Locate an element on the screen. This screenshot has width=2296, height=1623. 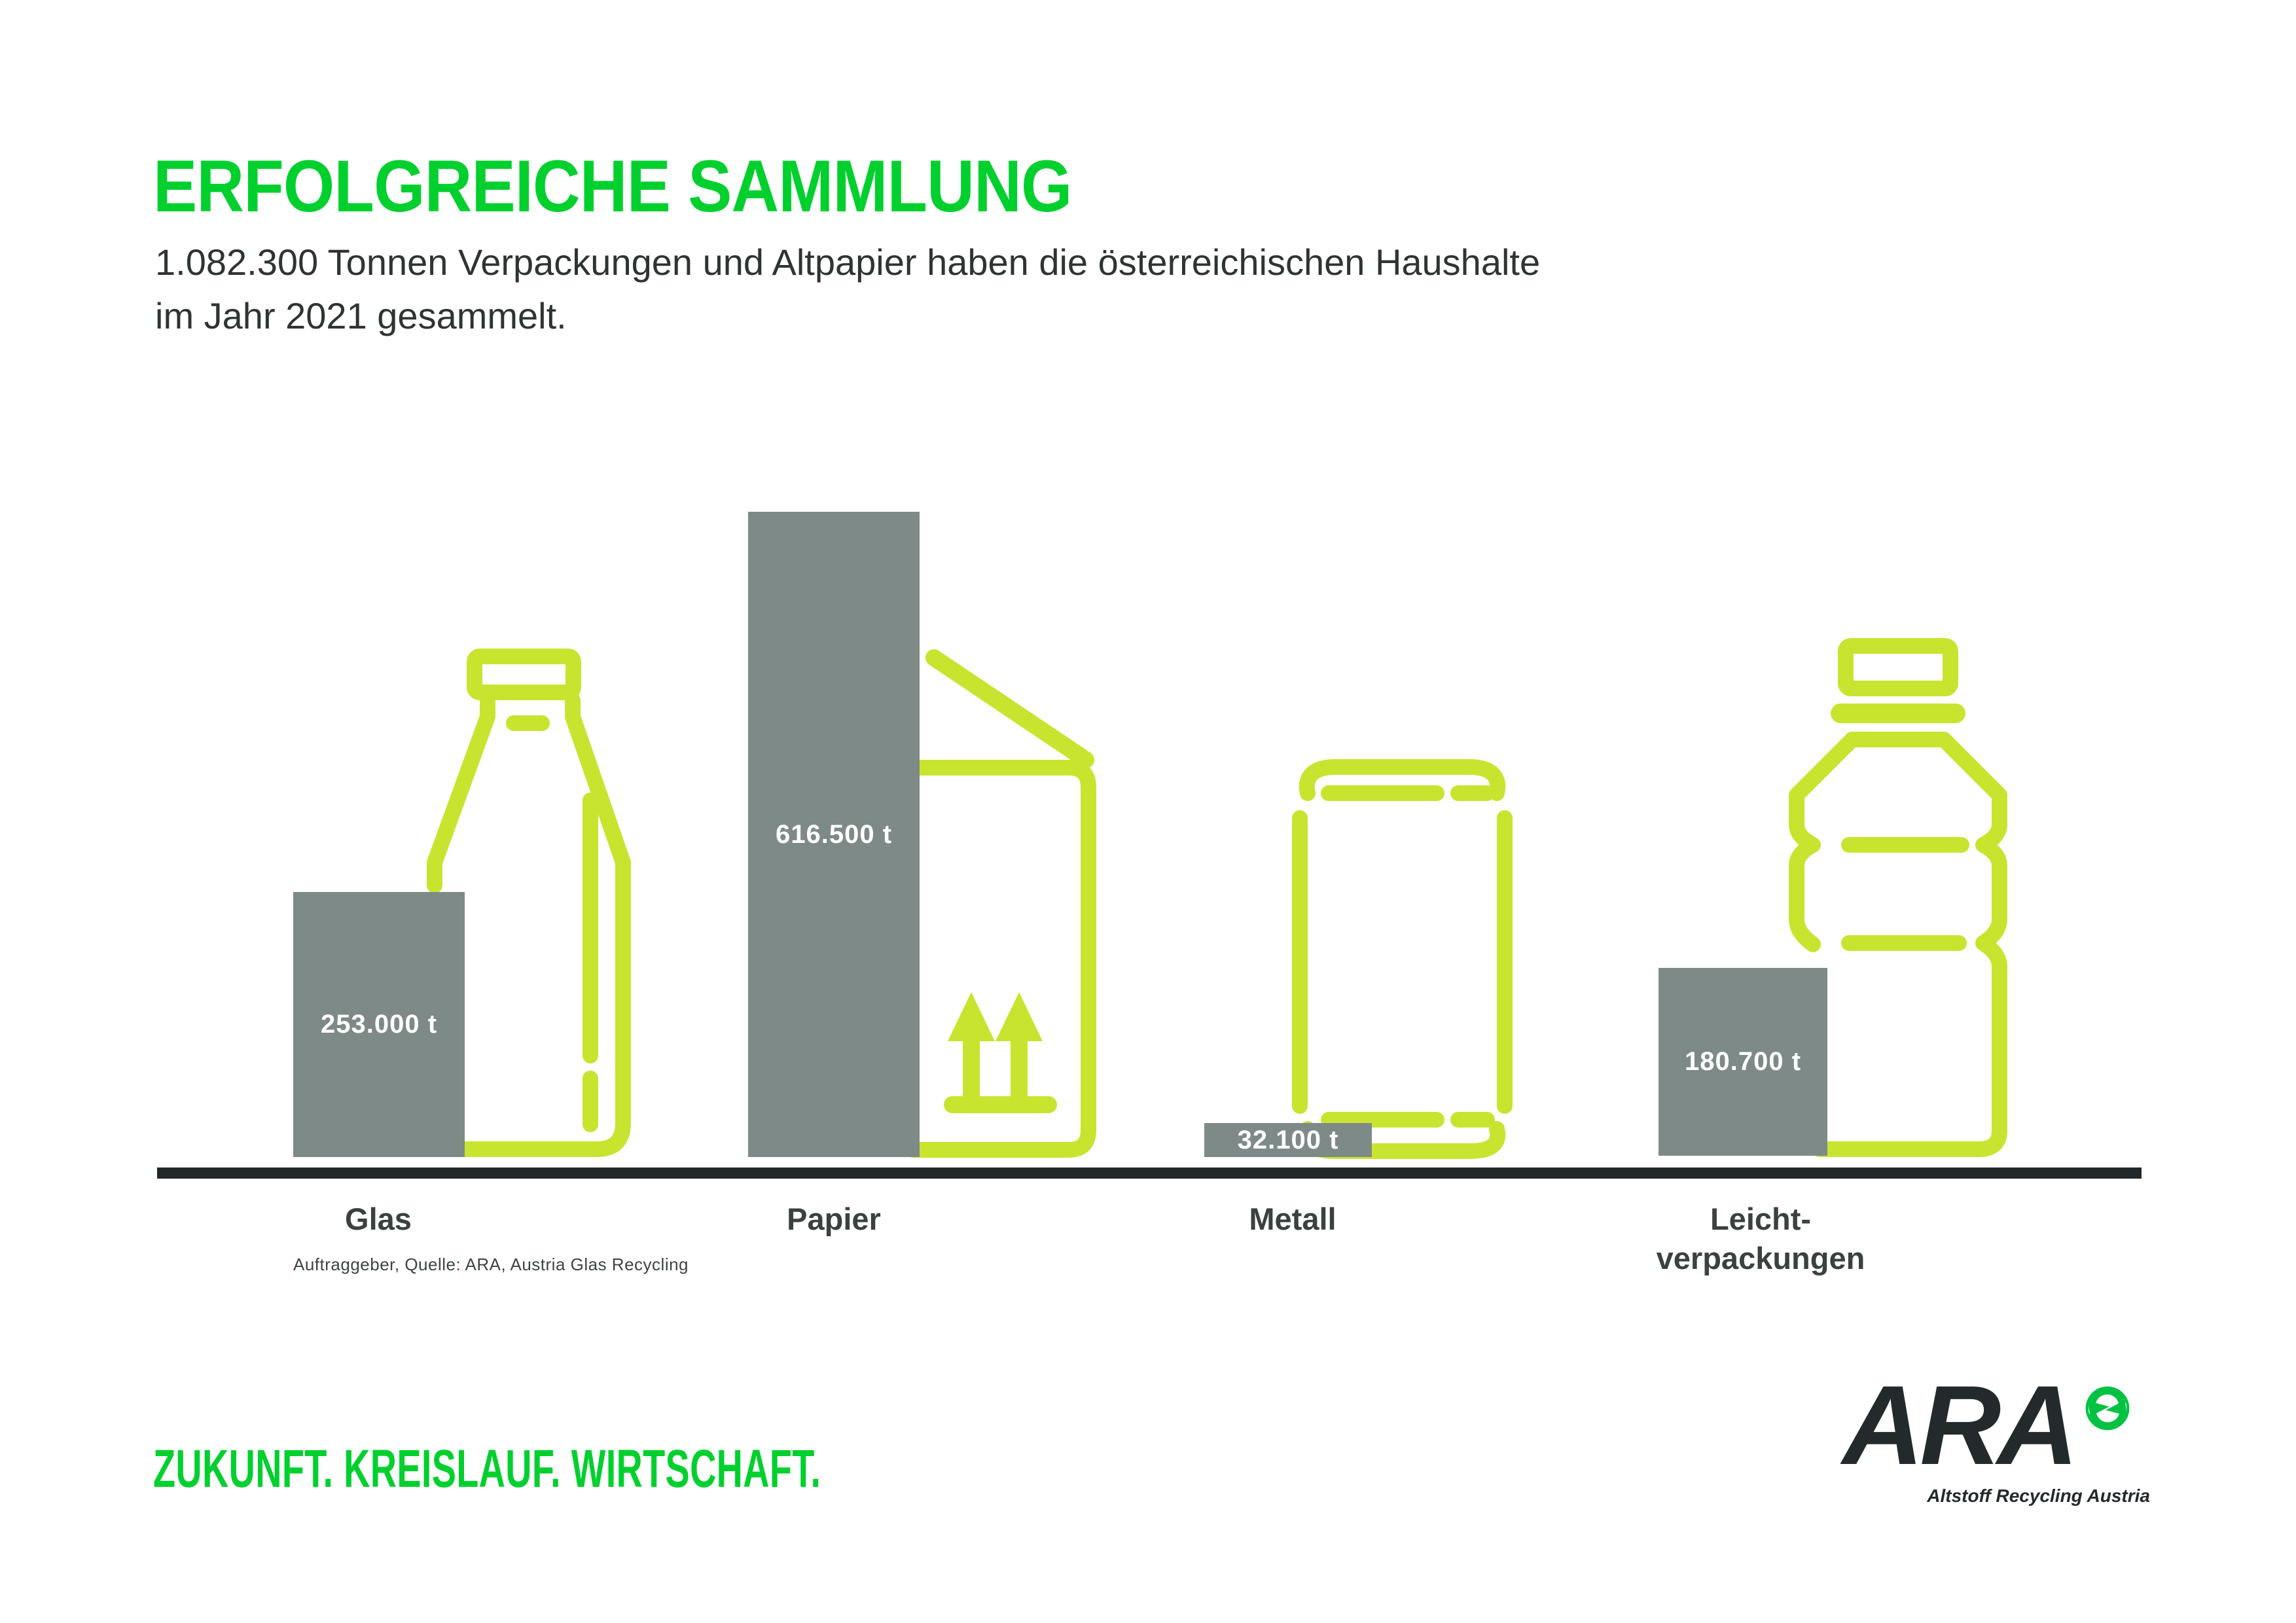
metal-can-icon is located at coordinates (1402, 959).